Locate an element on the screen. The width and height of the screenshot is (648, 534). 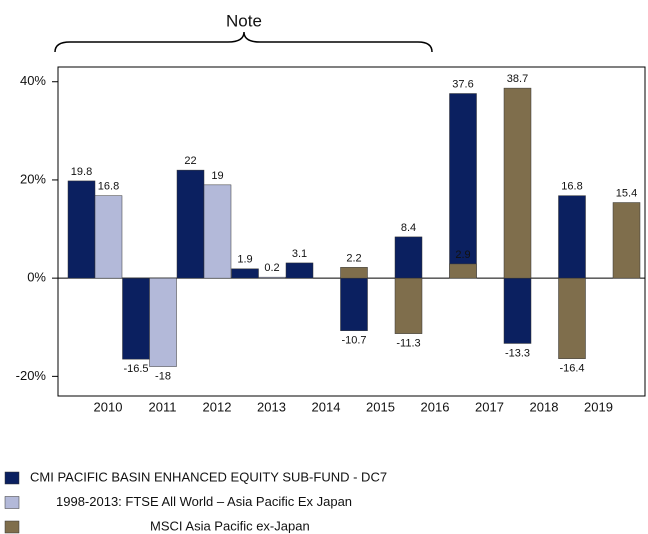
value-label: 3.1 is located at coordinates (299, 254).